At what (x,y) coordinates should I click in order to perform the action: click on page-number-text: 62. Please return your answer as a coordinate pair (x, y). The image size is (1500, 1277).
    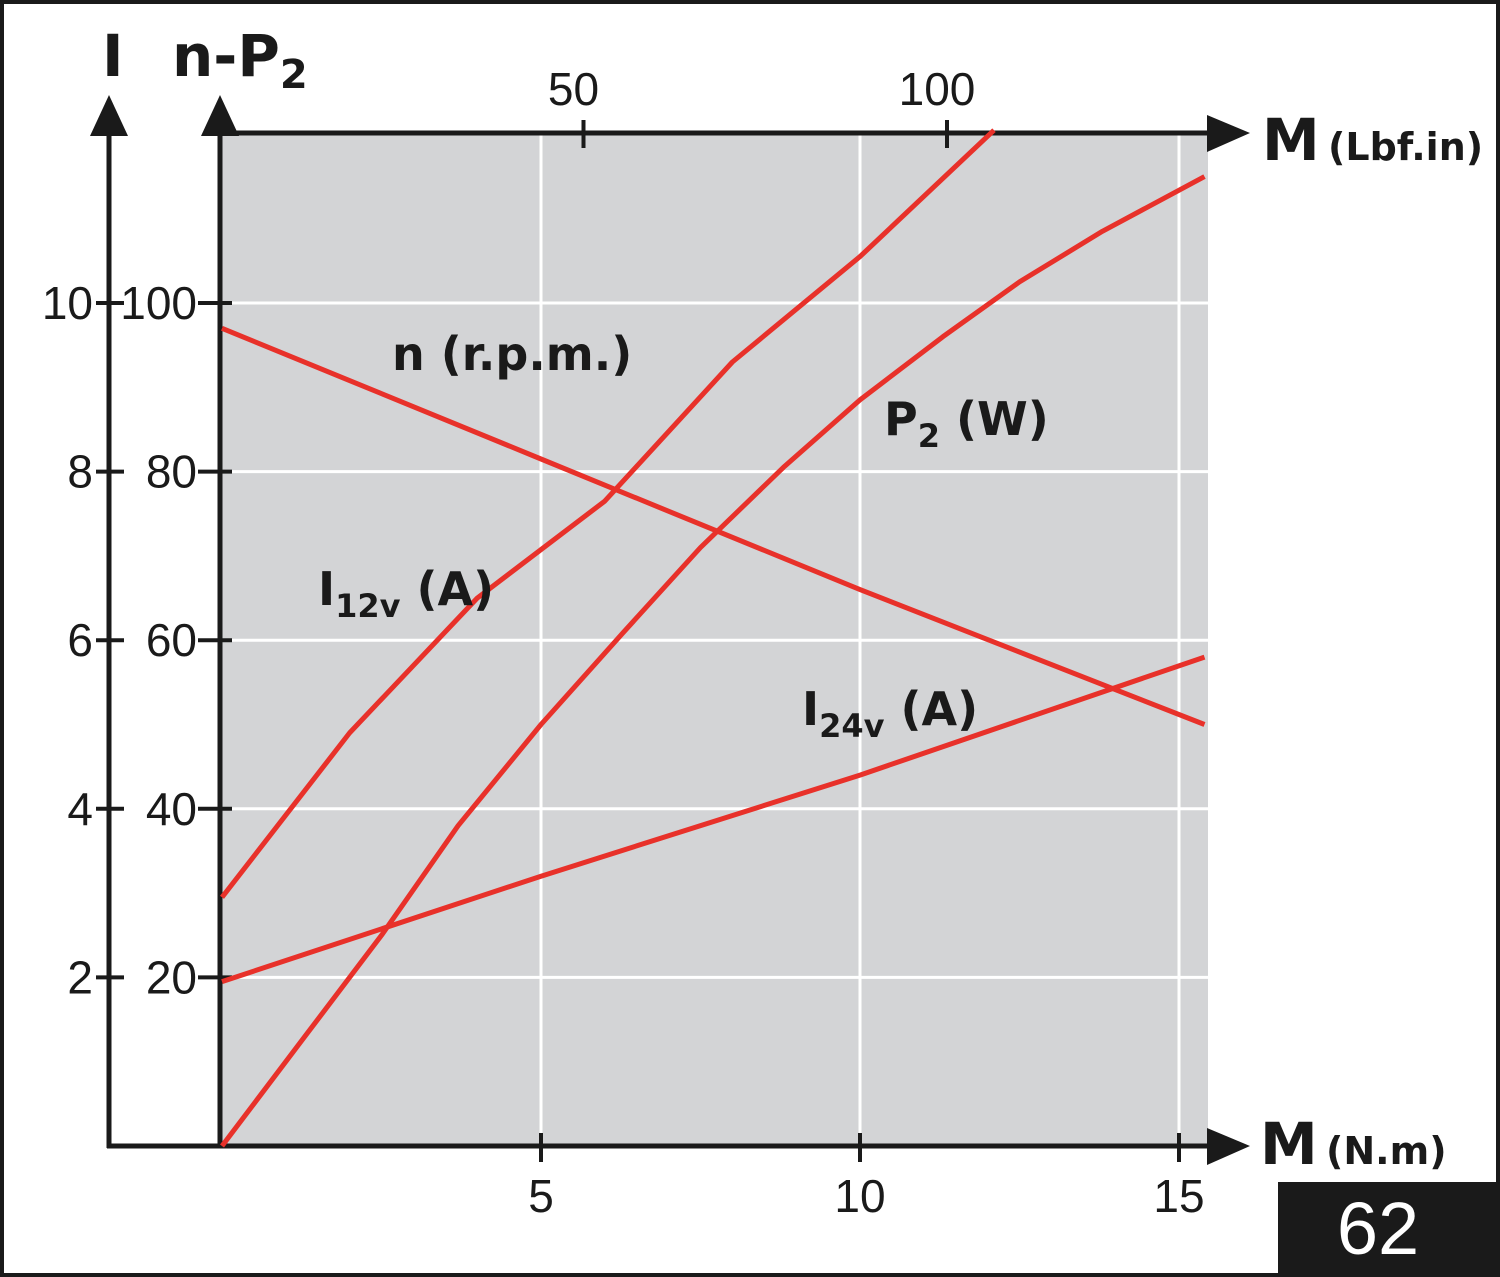
    Looking at the image, I should click on (1378, 1228).